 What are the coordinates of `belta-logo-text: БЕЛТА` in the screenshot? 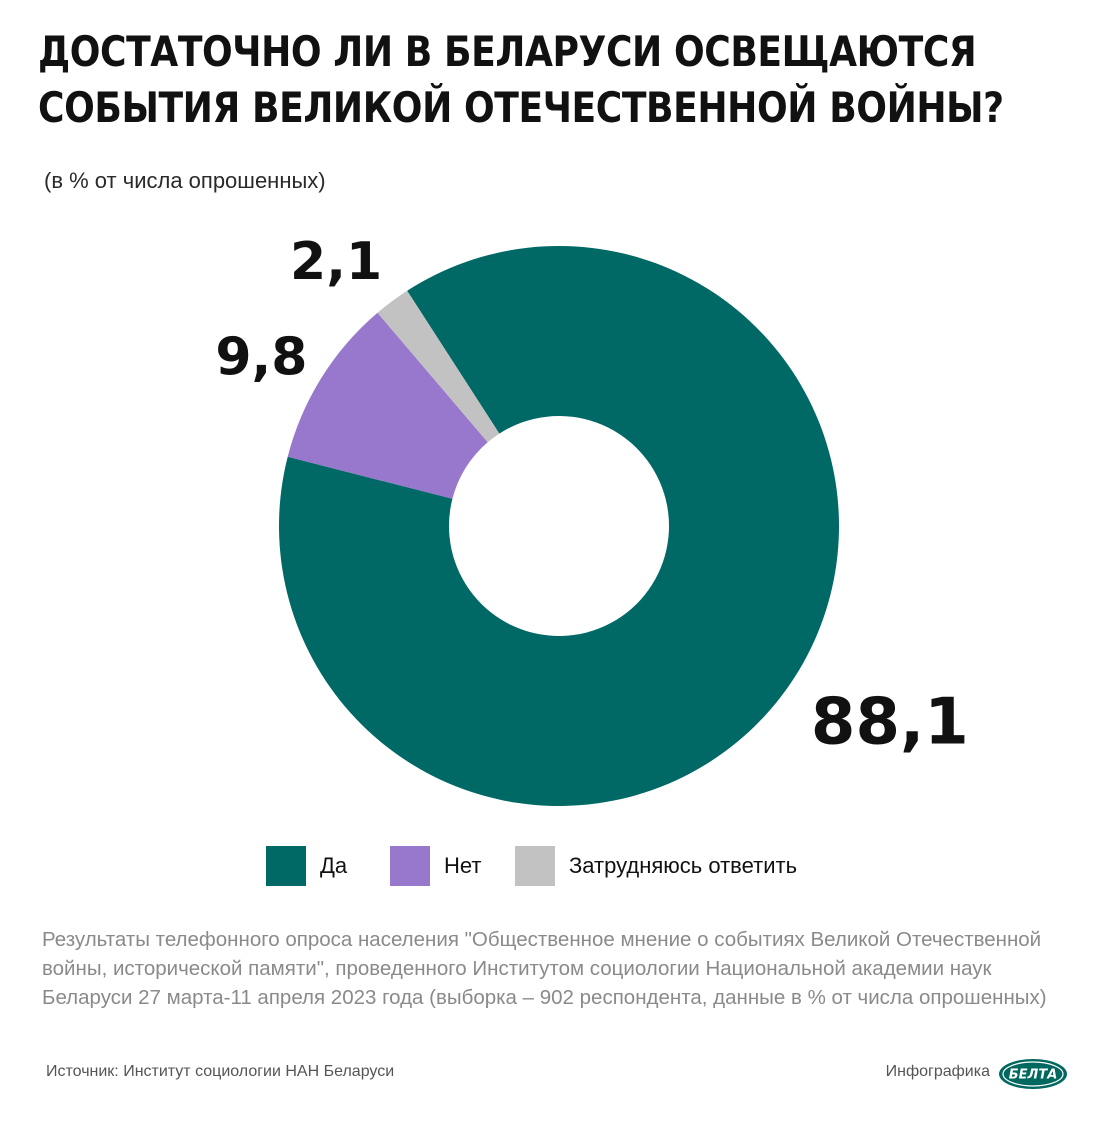 It's located at (1033, 1075).